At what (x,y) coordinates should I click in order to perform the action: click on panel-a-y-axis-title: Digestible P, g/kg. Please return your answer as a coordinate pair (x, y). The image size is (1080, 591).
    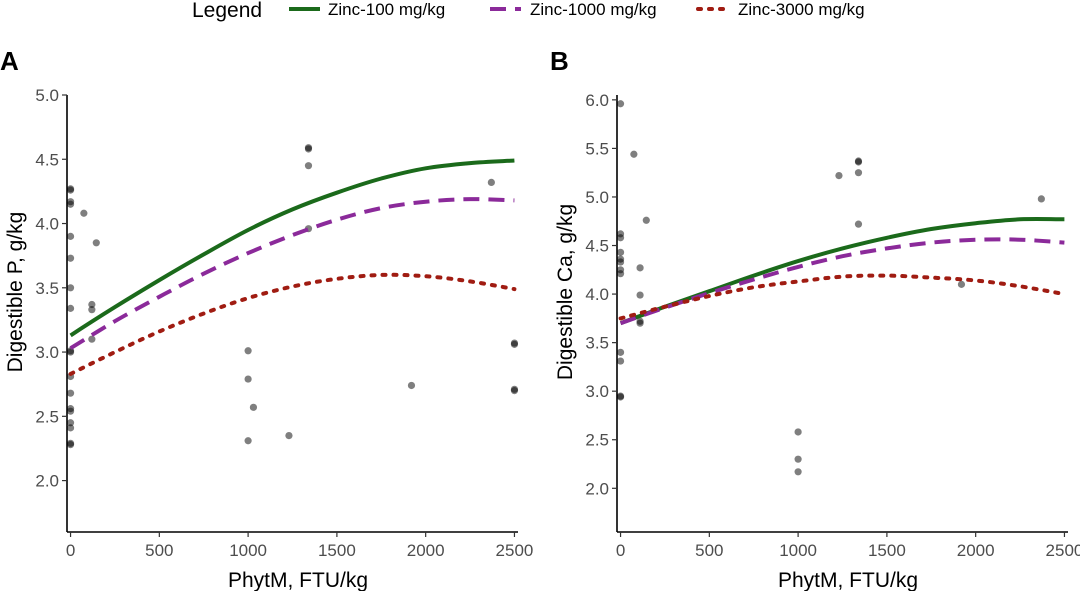
    Looking at the image, I should click on (15, 292).